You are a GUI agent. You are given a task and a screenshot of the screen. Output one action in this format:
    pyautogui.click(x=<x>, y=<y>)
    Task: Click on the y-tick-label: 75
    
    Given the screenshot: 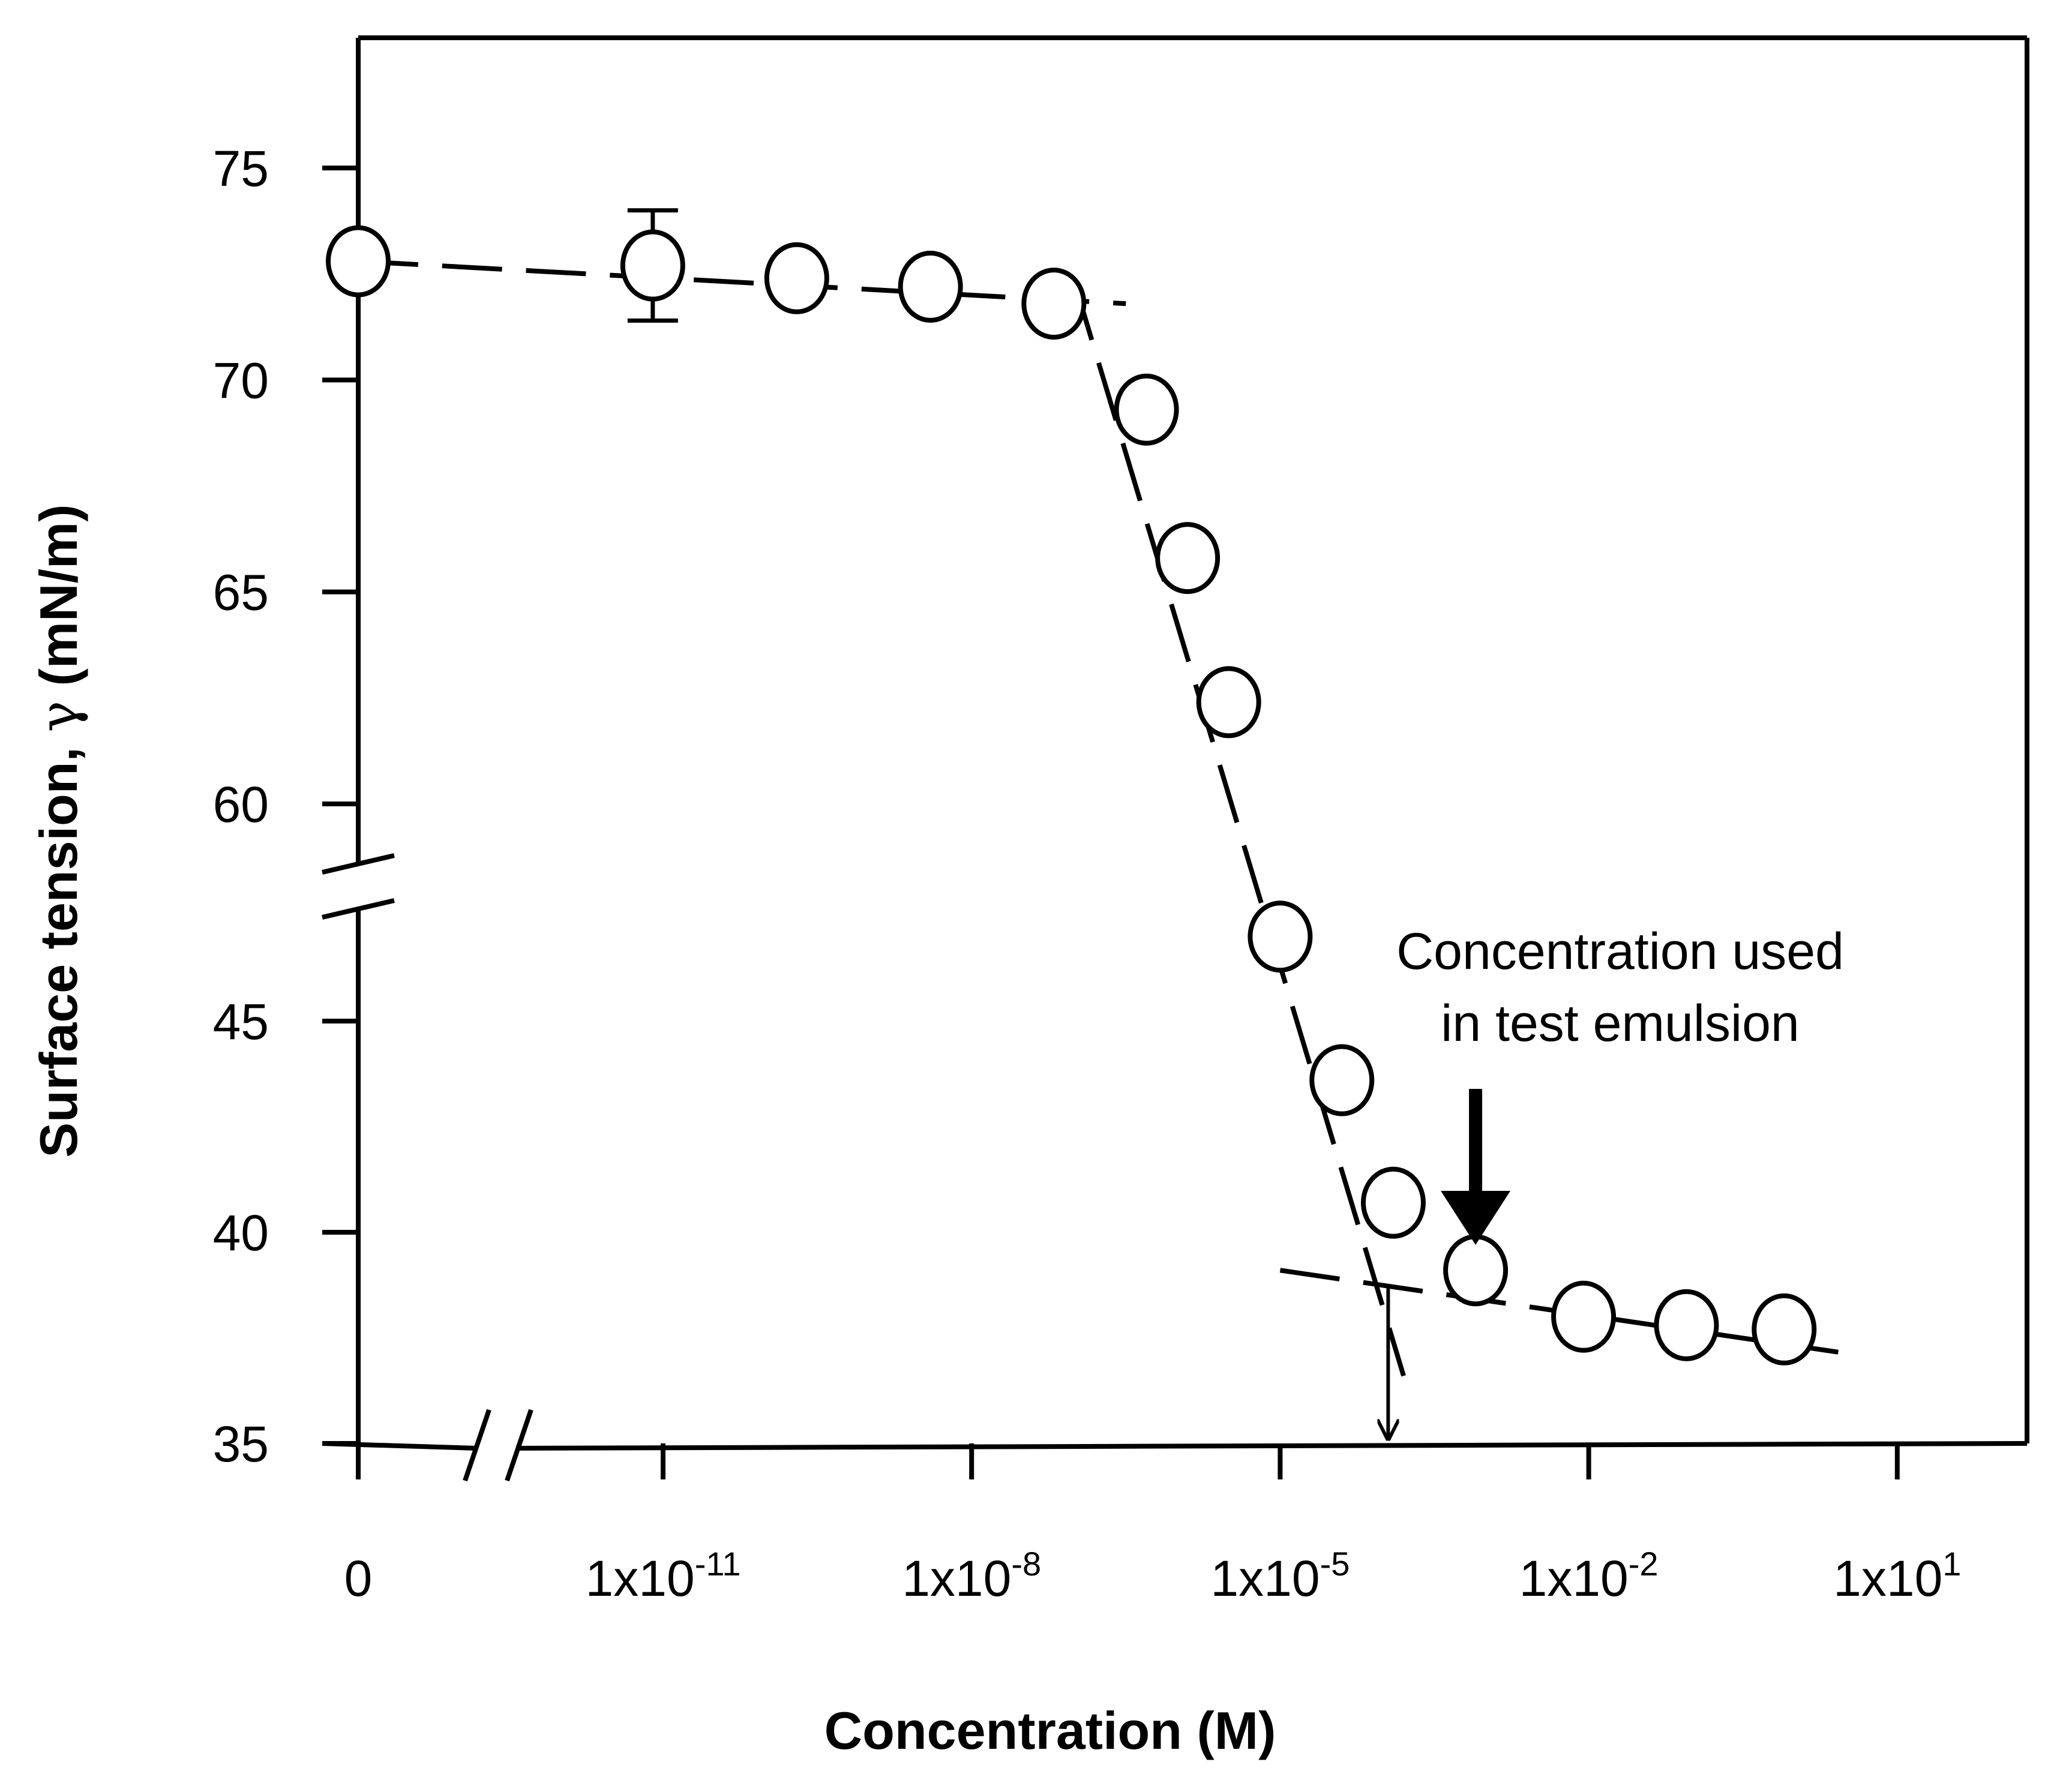 What is the action you would take?
    pyautogui.click(x=241, y=168)
    